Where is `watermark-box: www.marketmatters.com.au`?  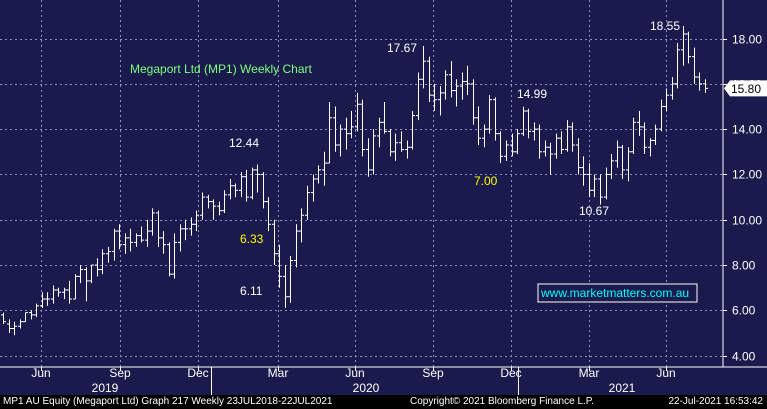 watermark-box: www.marketmatters.com.au is located at coordinates (617, 293).